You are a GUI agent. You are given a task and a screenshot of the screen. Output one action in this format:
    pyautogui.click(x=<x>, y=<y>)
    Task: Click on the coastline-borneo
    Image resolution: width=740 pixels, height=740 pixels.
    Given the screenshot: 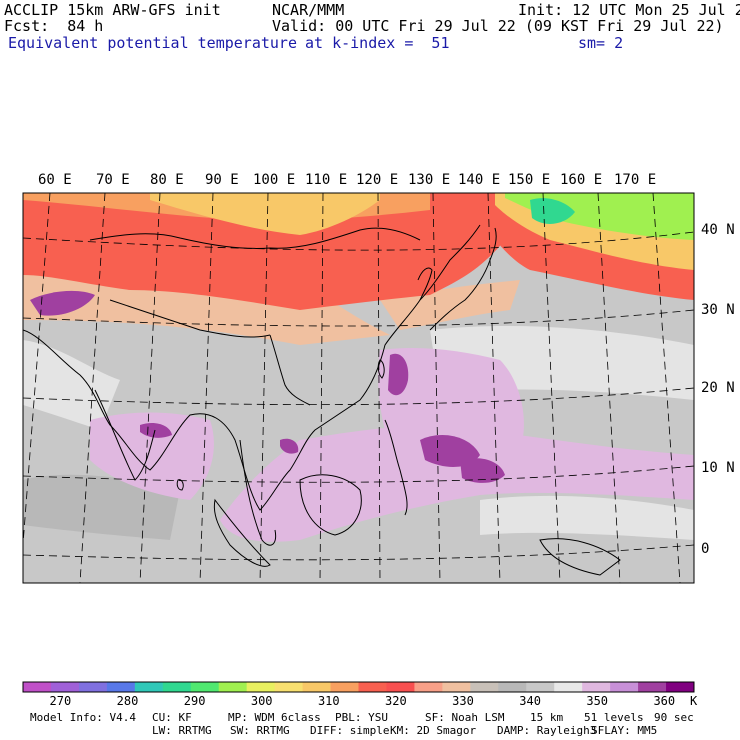 What is the action you would take?
    pyautogui.click(x=330, y=505)
    